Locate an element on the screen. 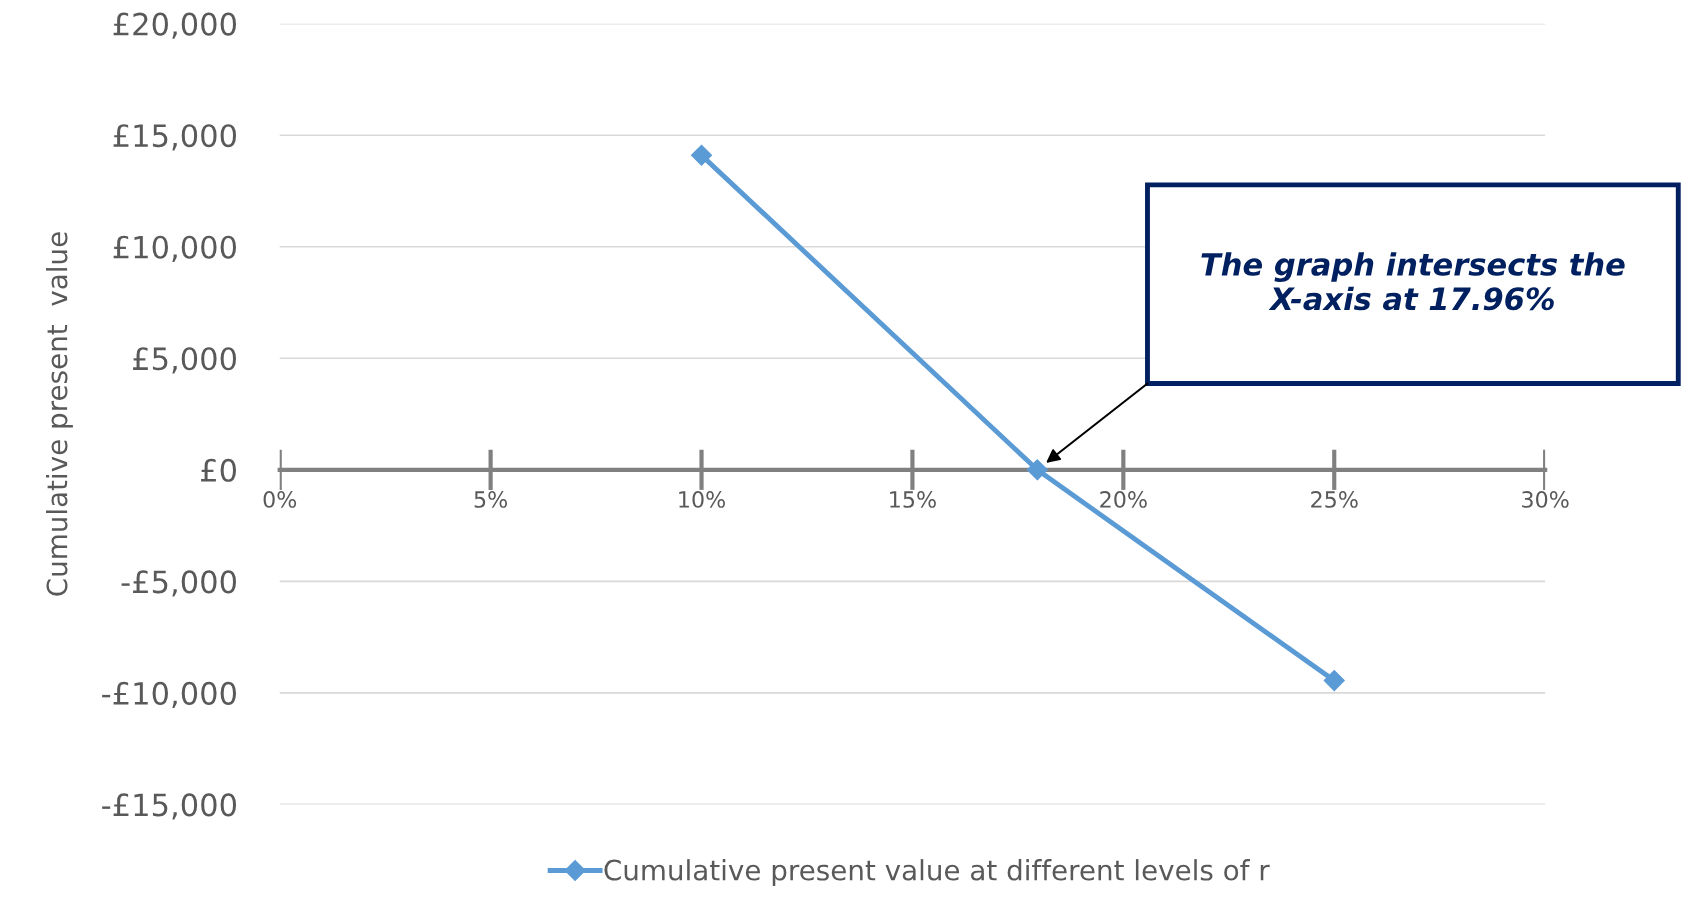  x-tick-label: 20% is located at coordinates (1123, 499).